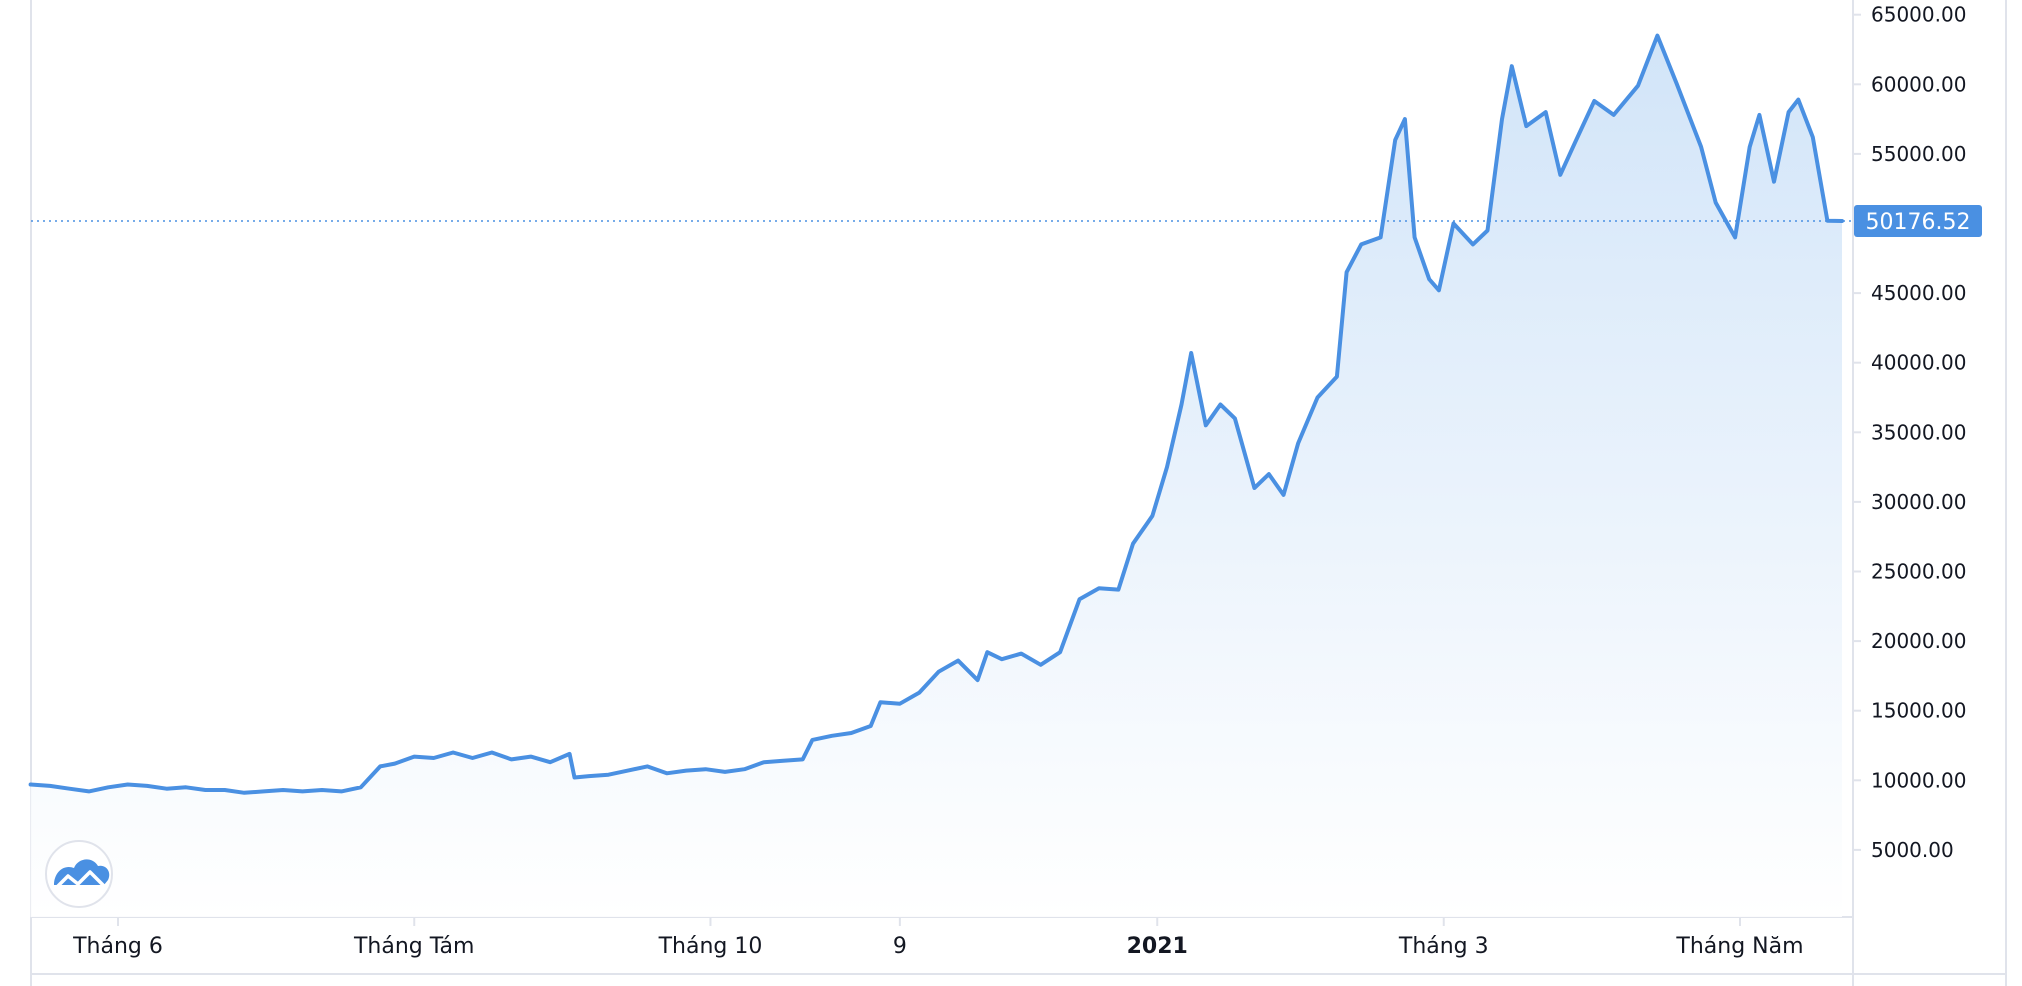 Image resolution: width=2022 pixels, height=986 pixels. Describe the element at coordinates (1918, 154) in the screenshot. I see `y-tick-label: 55000.00` at that location.